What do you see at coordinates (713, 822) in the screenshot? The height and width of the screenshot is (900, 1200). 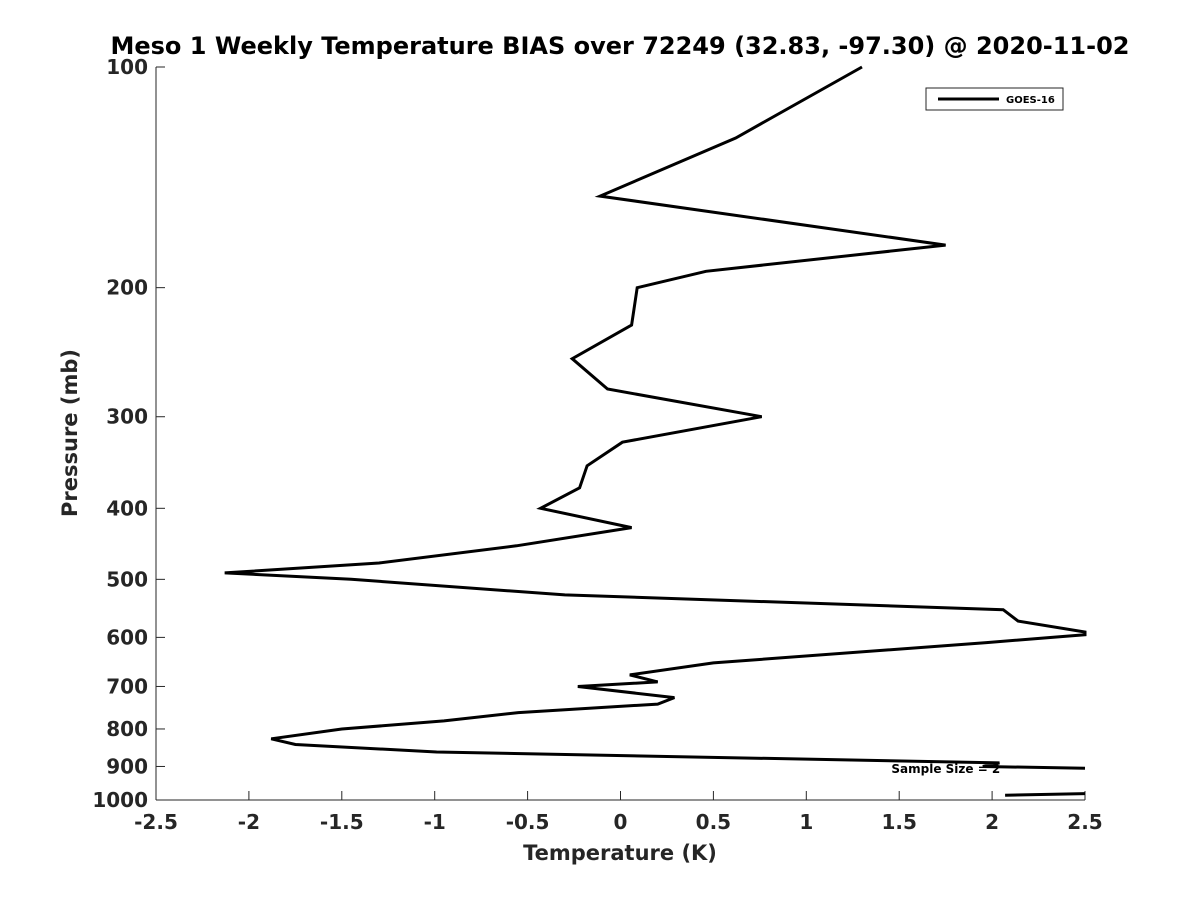 I see `x-tick-label: 0.5` at bounding box center [713, 822].